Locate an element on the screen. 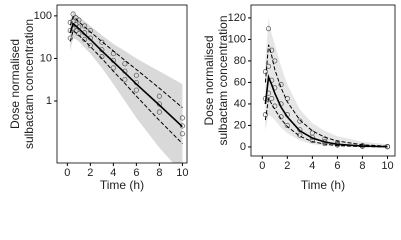 The height and width of the screenshot is (240, 401). y-tick-label: 60 is located at coordinates (240, 82).